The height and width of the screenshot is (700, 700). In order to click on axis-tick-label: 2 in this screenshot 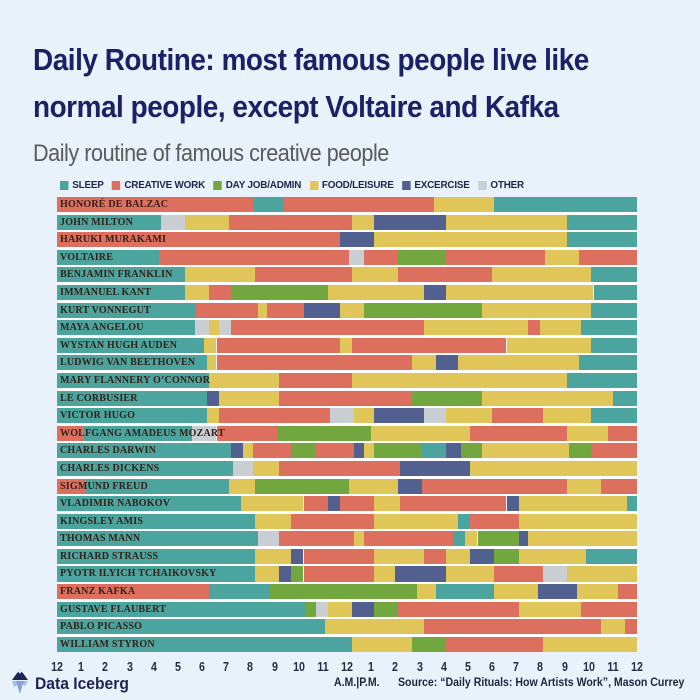, I will do `click(105, 666)`.